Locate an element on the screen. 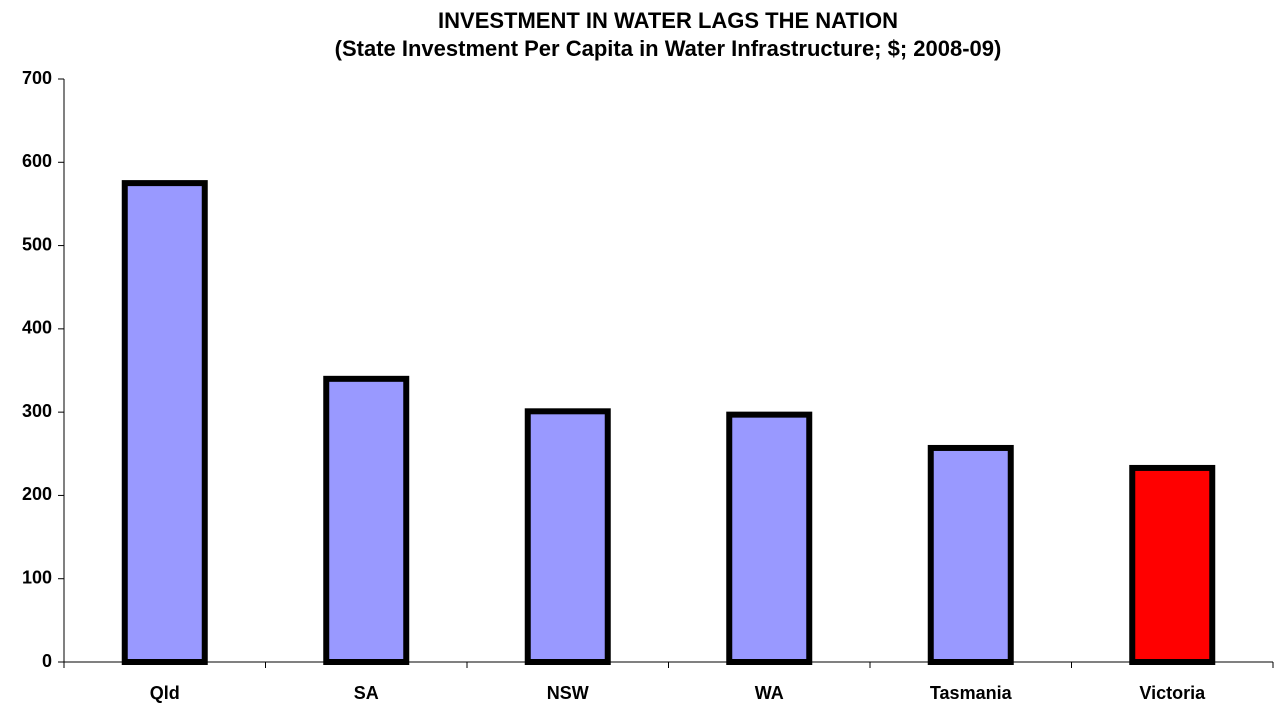 The width and height of the screenshot is (1280, 707). y-tick-label: 600 is located at coordinates (37, 161).